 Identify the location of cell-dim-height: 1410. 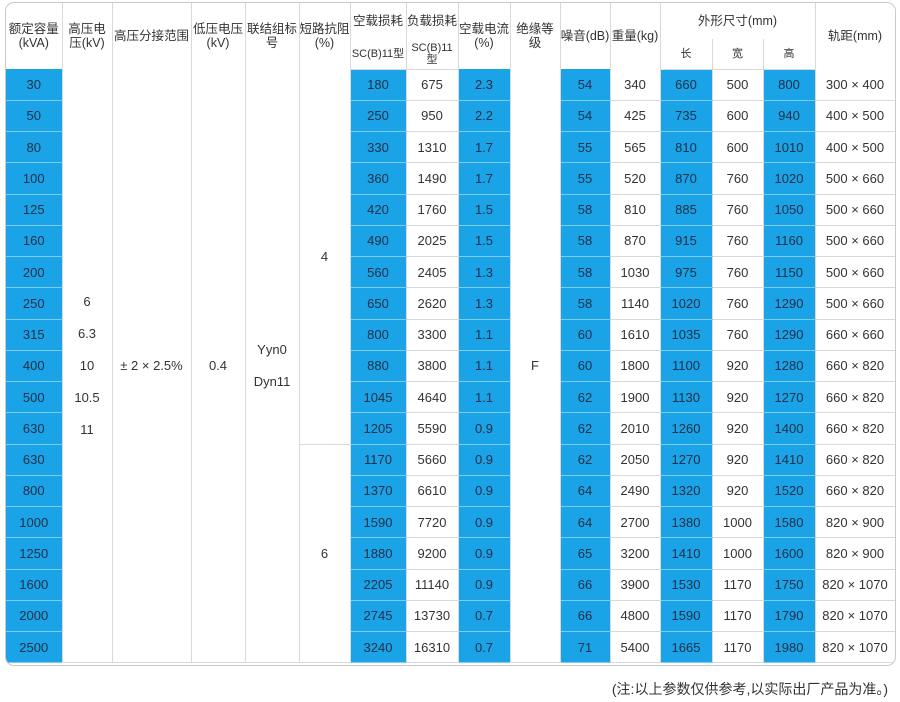
(789, 460).